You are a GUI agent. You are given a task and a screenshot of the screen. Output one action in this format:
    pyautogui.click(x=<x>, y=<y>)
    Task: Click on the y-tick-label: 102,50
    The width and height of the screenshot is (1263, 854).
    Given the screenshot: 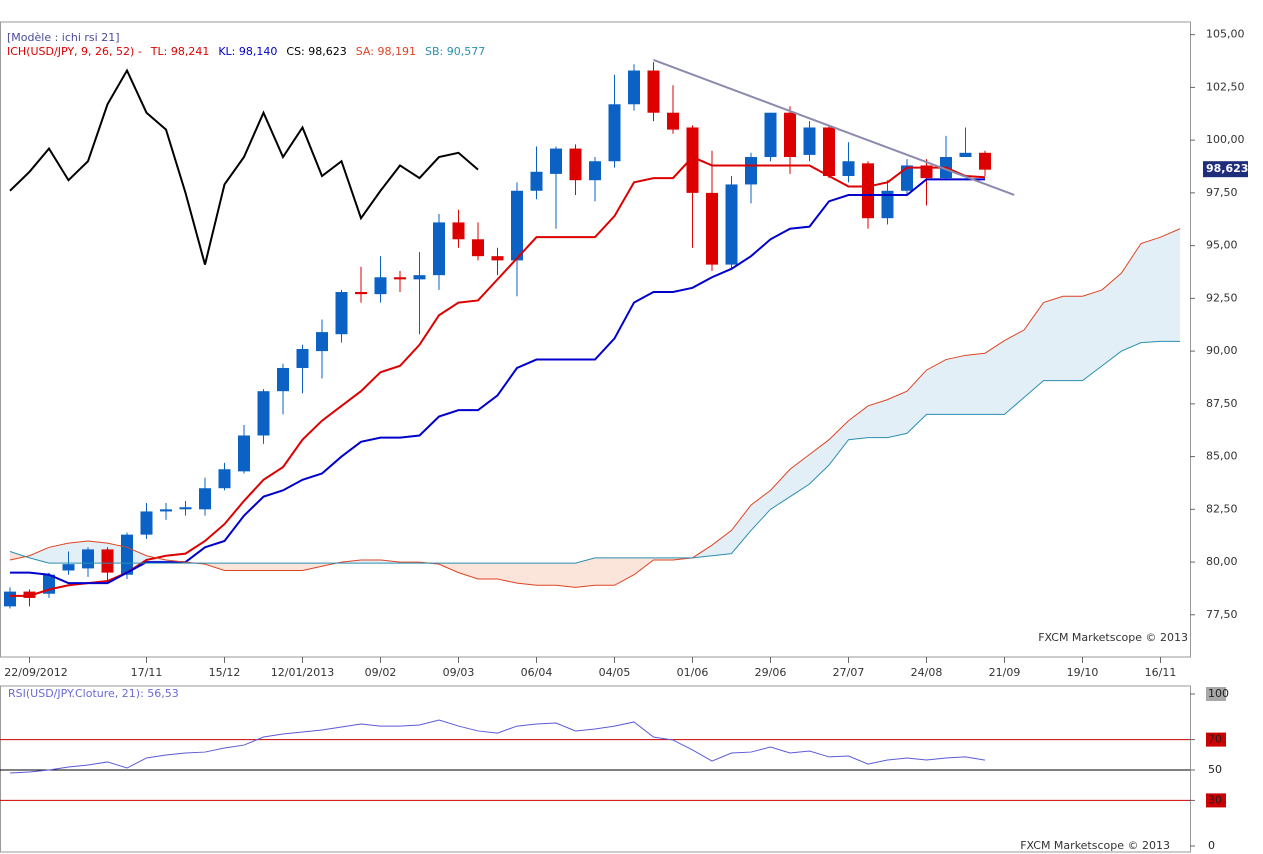 What is the action you would take?
    pyautogui.click(x=1225, y=86)
    